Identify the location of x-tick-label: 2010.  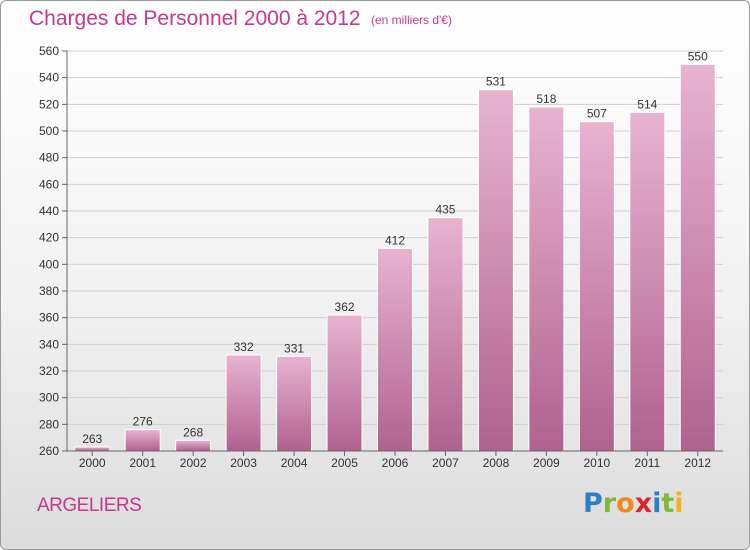
(596, 463).